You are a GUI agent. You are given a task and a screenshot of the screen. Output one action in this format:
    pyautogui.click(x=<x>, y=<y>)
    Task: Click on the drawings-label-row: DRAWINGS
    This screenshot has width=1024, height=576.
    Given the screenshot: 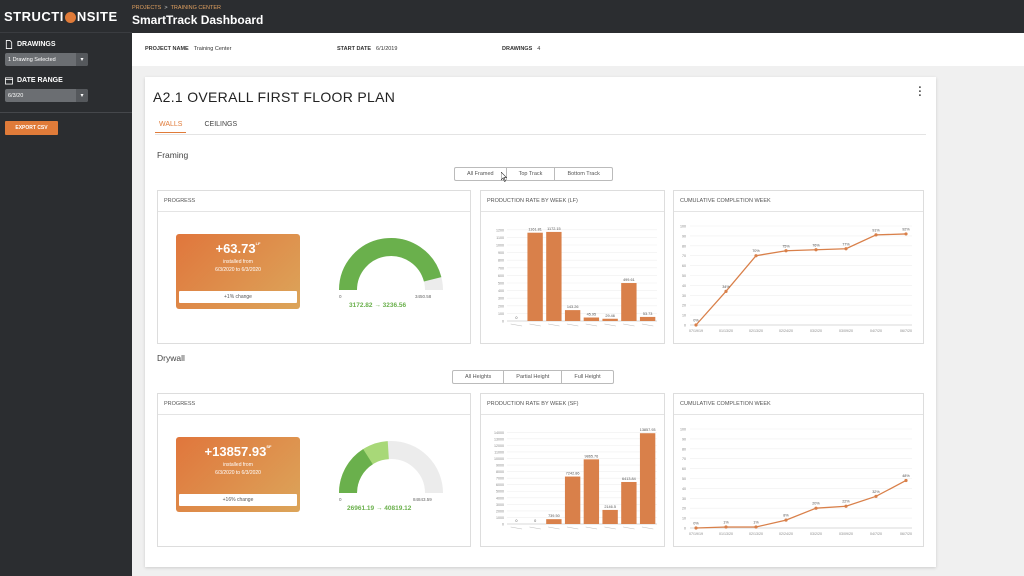 What is the action you would take?
    pyautogui.click(x=66, y=44)
    